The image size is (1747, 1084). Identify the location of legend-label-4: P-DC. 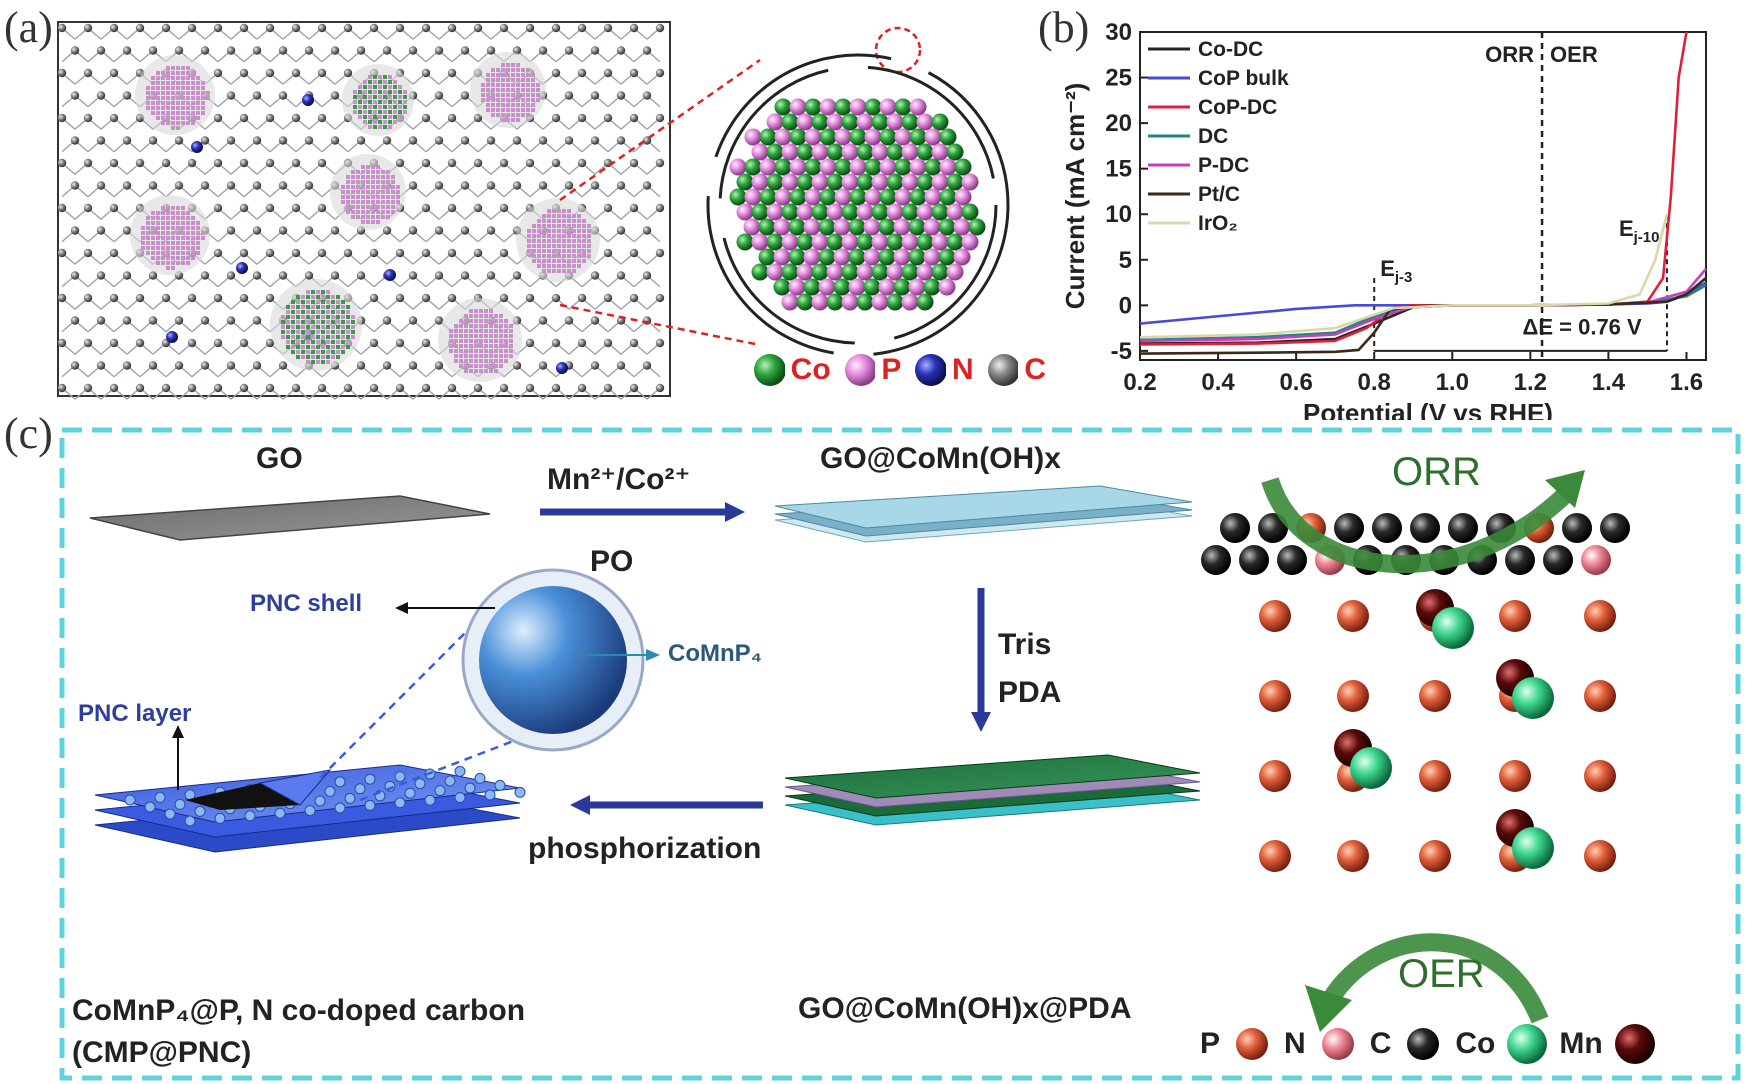
(1223, 165).